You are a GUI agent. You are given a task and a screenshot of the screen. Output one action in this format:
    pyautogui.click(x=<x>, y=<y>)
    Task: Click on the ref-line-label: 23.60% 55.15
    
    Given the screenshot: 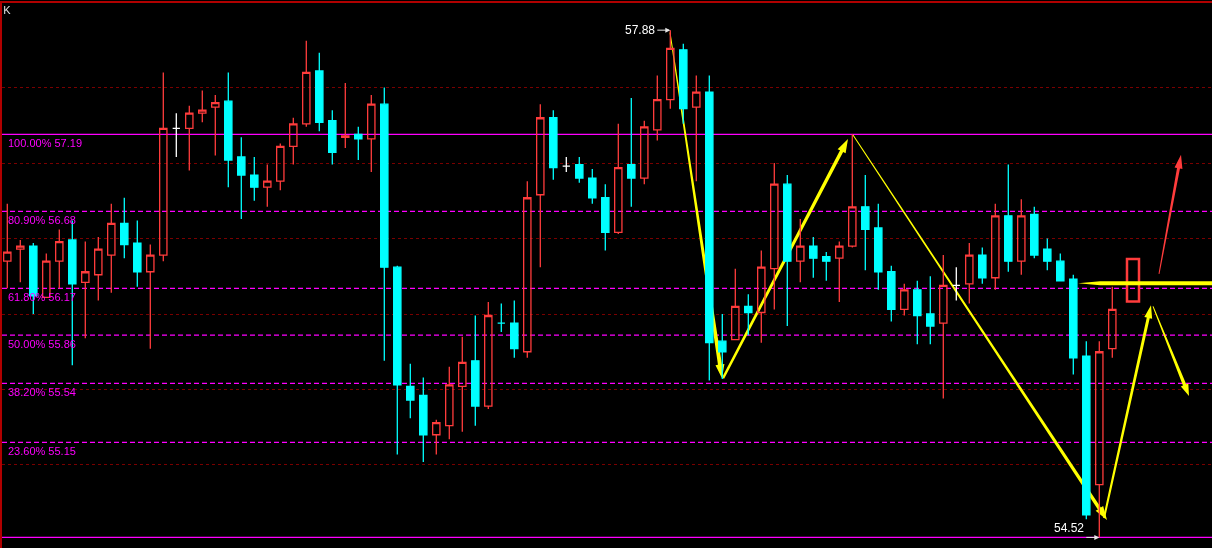 What is the action you would take?
    pyautogui.click(x=42, y=451)
    